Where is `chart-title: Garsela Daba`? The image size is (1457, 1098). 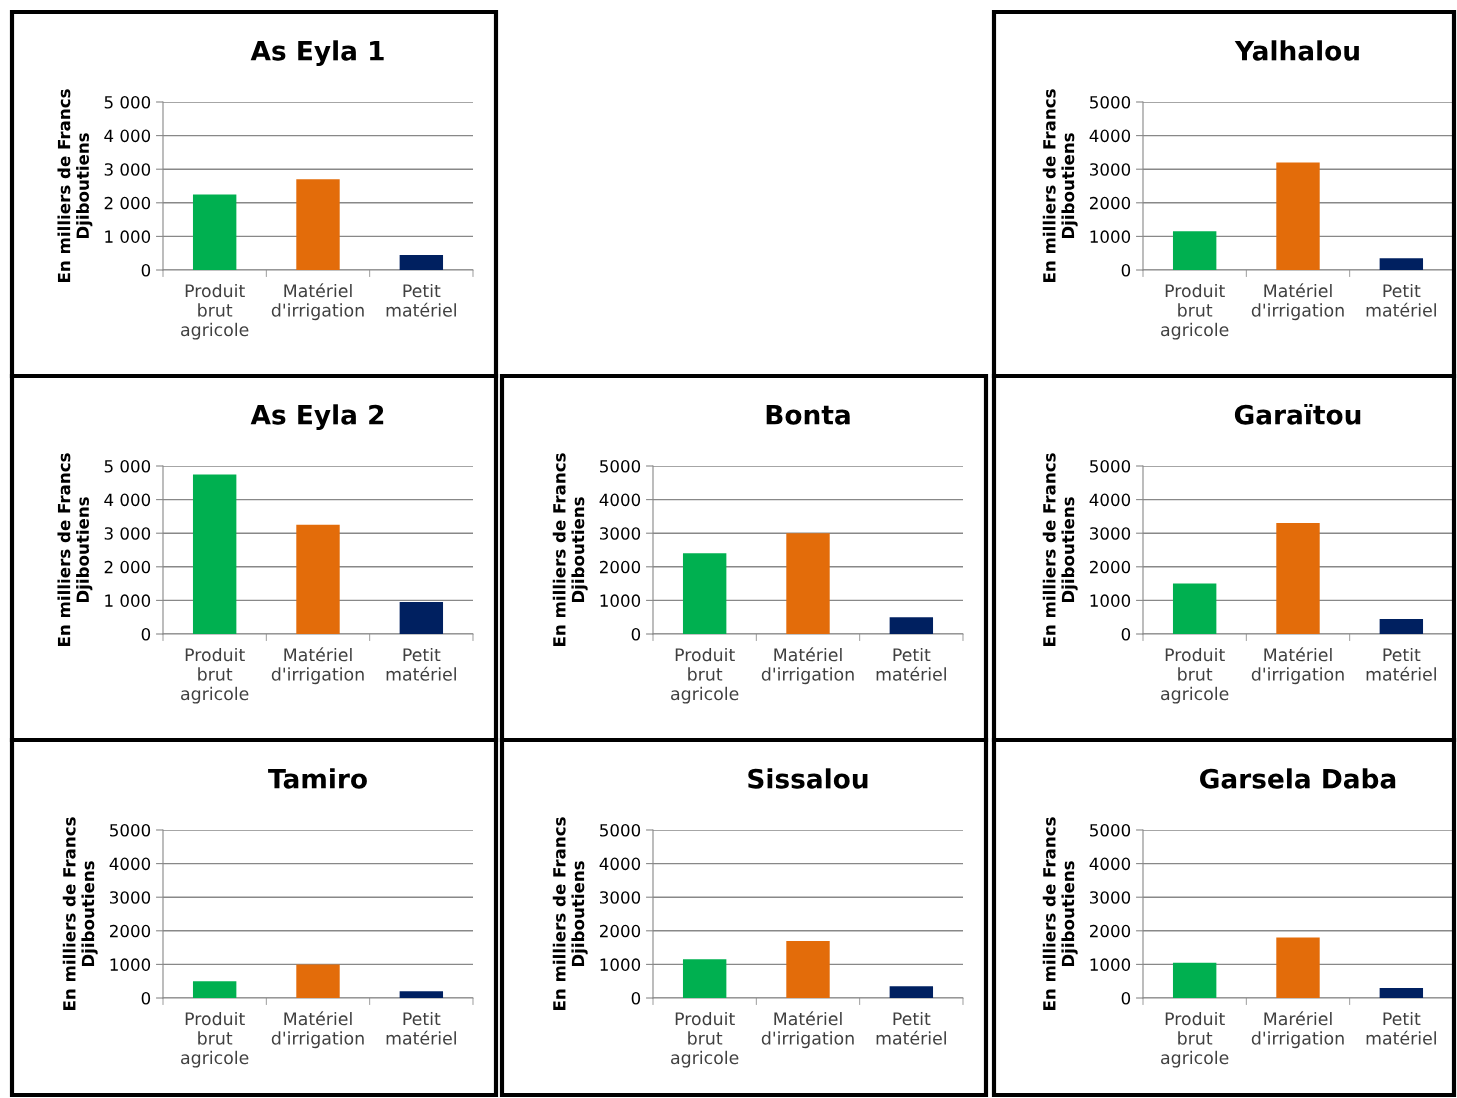 chart-title: Garsela Daba is located at coordinates (1298, 778).